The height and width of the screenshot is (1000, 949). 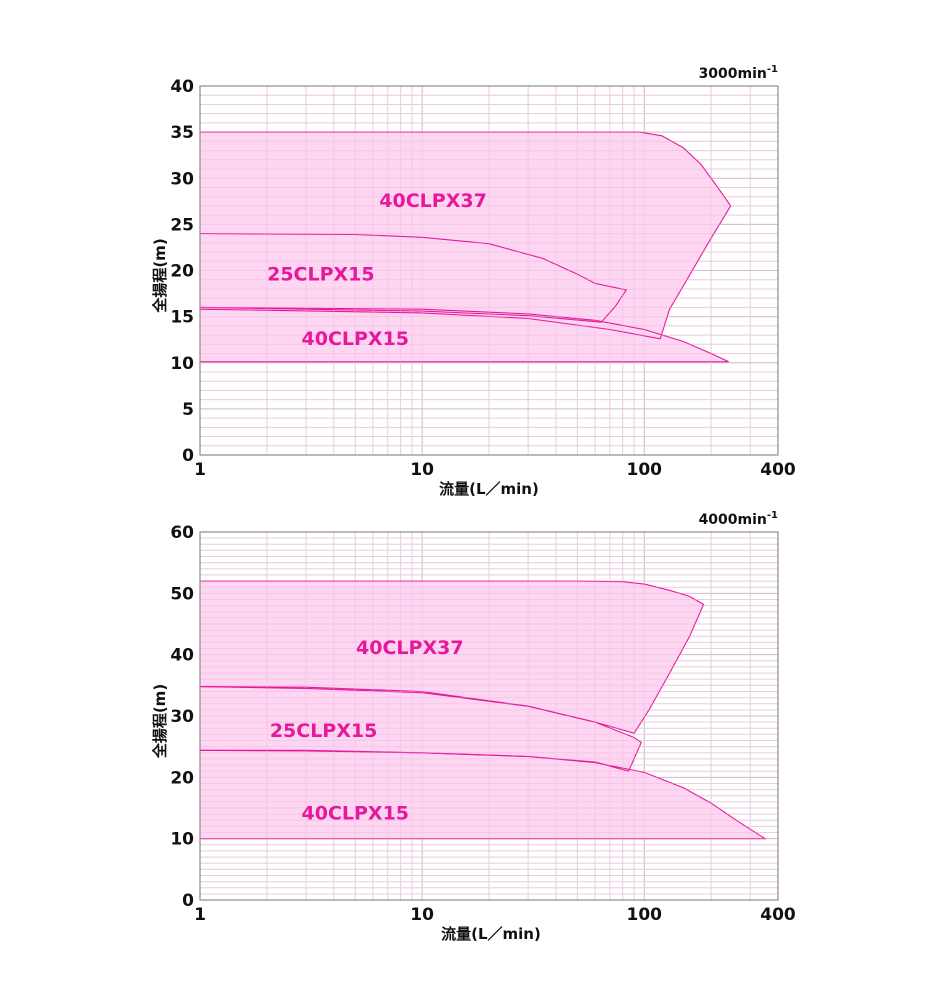 I want to click on speed-label: 3000min-1, so click(x=738, y=73).